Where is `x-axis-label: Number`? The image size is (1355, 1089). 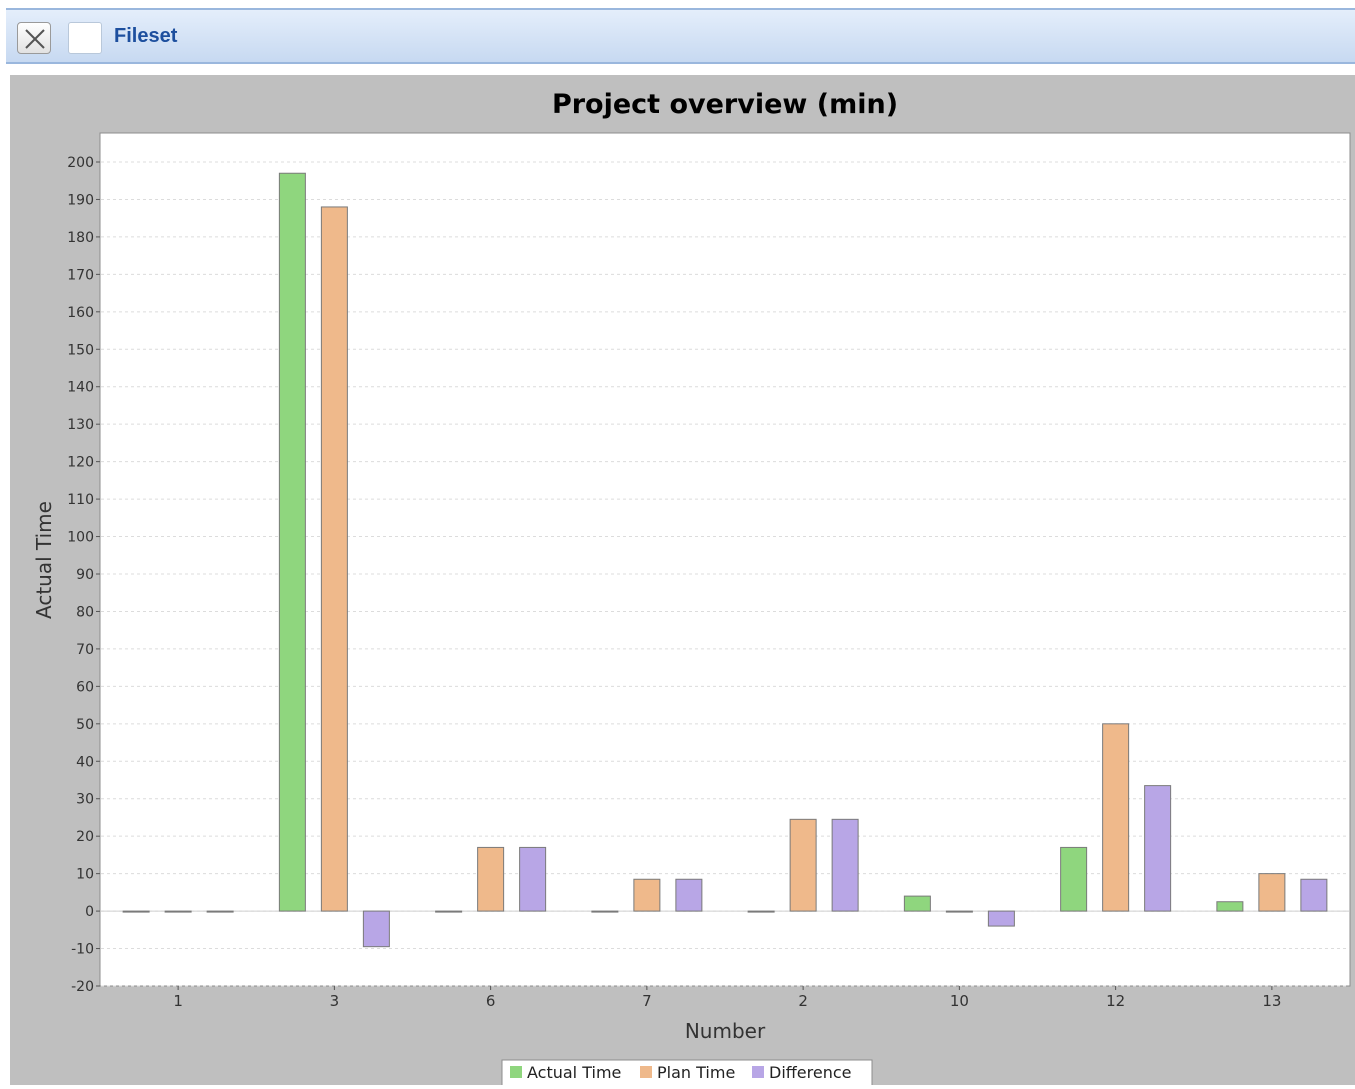
x-axis-label: Number is located at coordinates (725, 1031).